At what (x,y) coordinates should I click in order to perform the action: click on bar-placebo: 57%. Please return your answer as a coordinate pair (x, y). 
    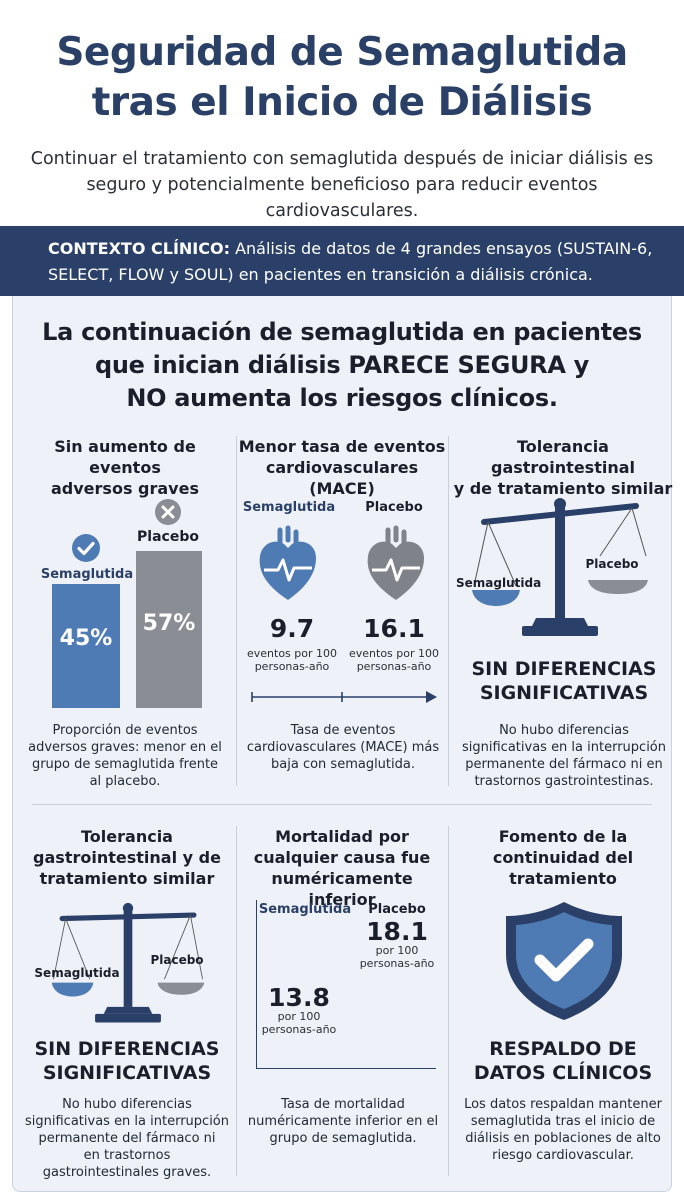
    Looking at the image, I should click on (169, 629).